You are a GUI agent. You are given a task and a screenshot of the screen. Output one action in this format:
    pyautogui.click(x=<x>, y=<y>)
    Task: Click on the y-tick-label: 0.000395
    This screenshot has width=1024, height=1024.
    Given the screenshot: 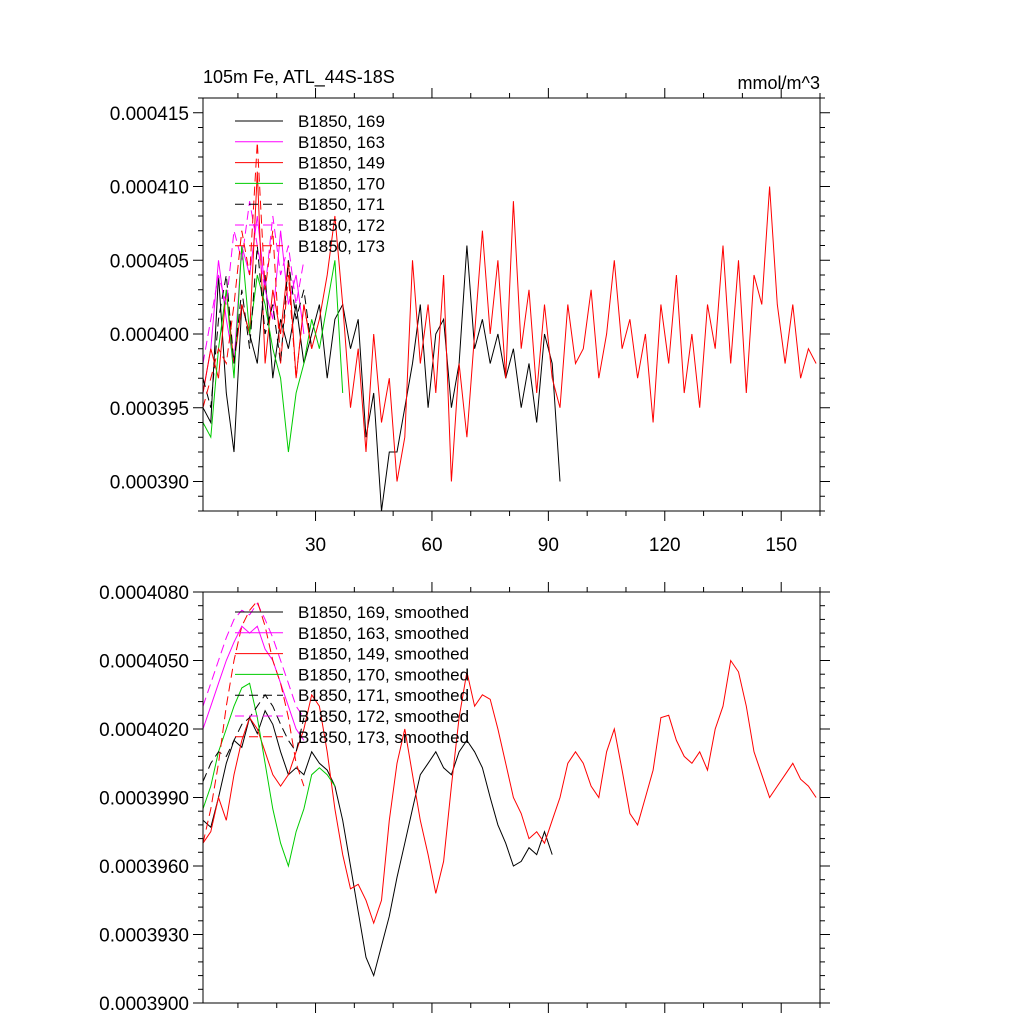 What is the action you would take?
    pyautogui.click(x=149, y=409)
    